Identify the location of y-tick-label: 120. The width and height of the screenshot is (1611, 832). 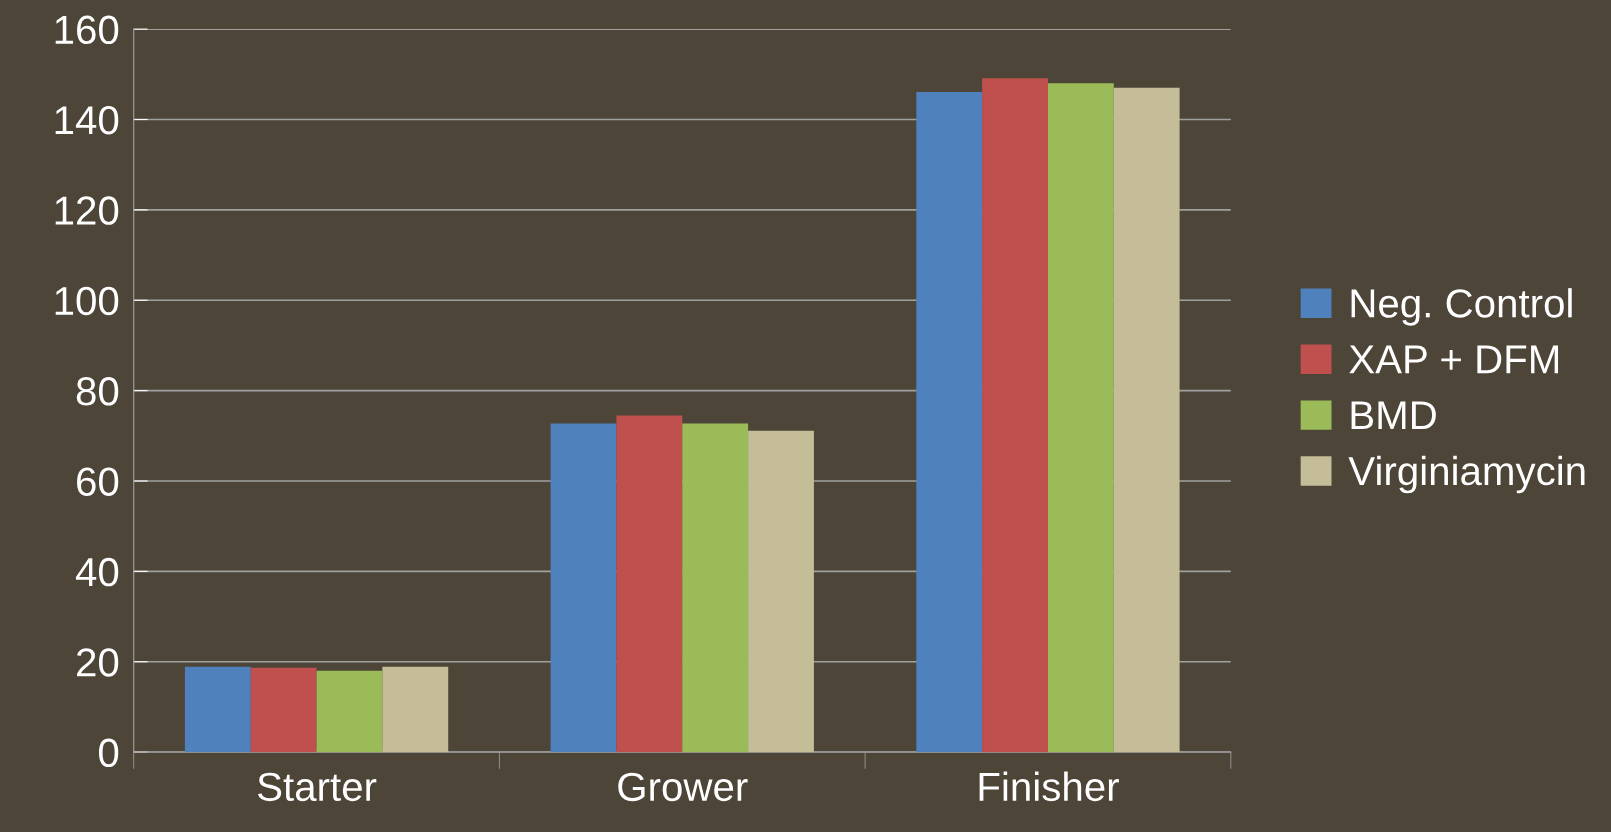
(87, 210).